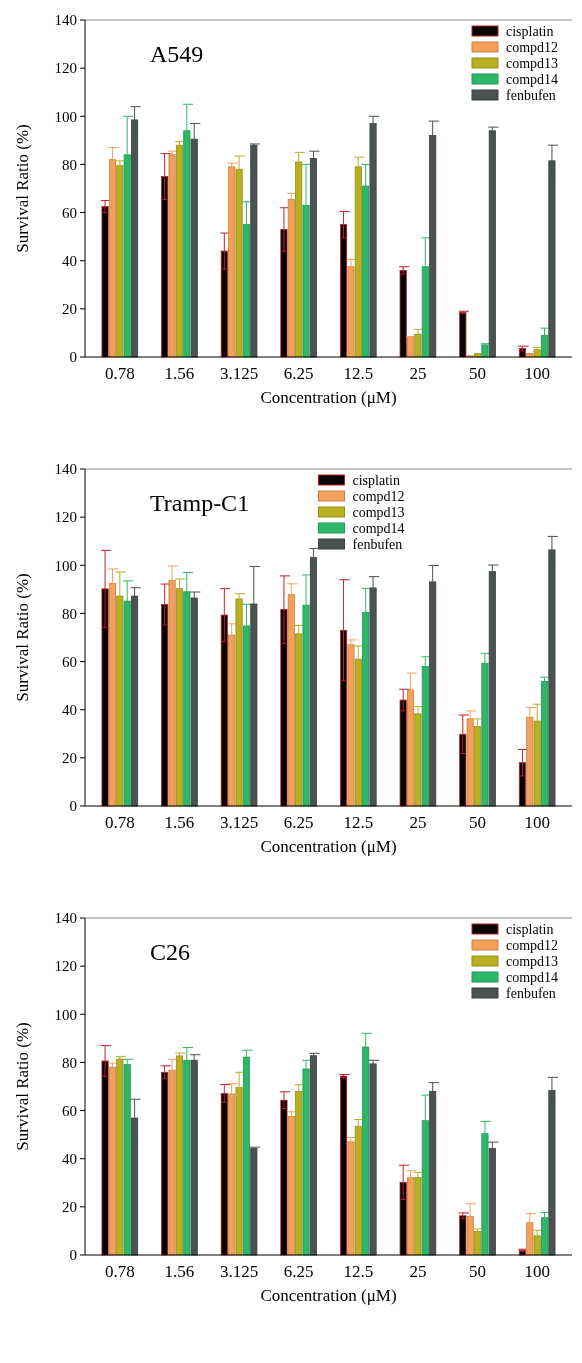 This screenshot has width=582, height=1363. Describe the element at coordinates (200, 503) in the screenshot. I see `text: Tramp-C1` at that location.